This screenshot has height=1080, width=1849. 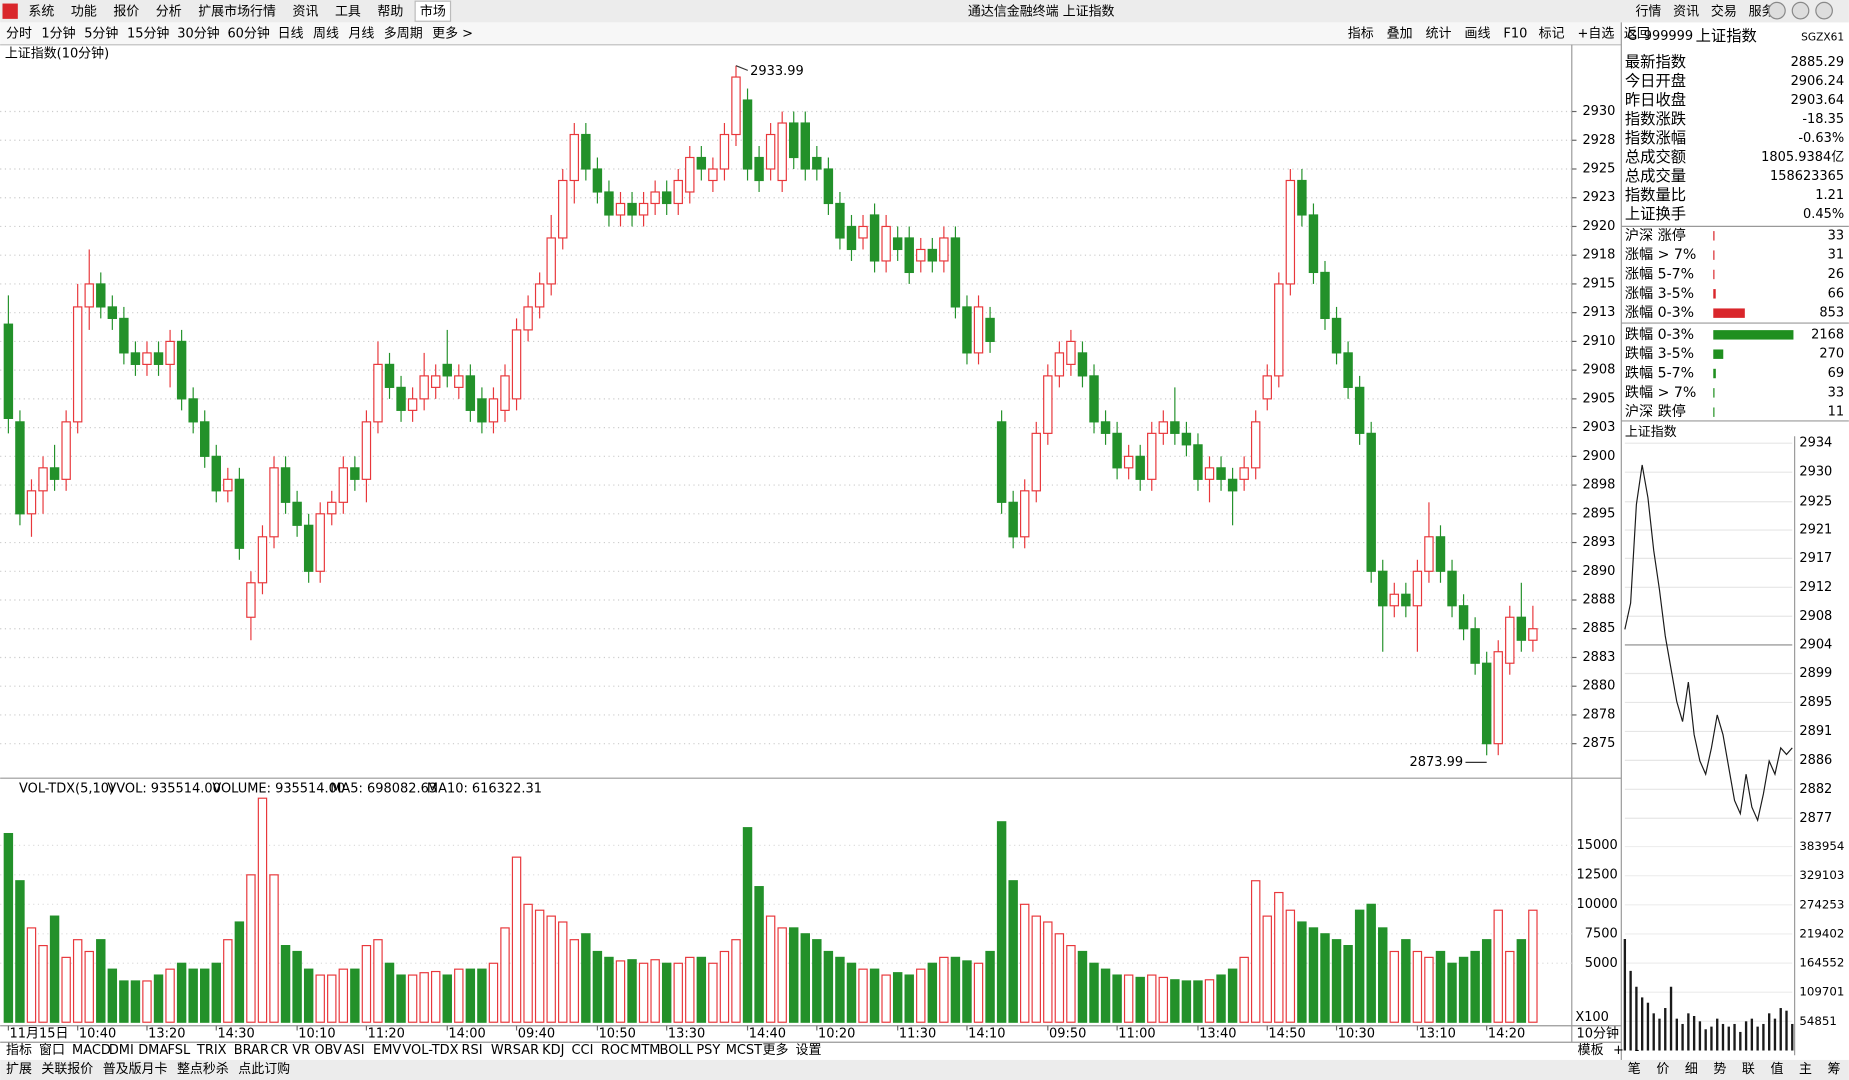 What do you see at coordinates (1834, 1069) in the screenshot?
I see `panel-tab: 筹` at bounding box center [1834, 1069].